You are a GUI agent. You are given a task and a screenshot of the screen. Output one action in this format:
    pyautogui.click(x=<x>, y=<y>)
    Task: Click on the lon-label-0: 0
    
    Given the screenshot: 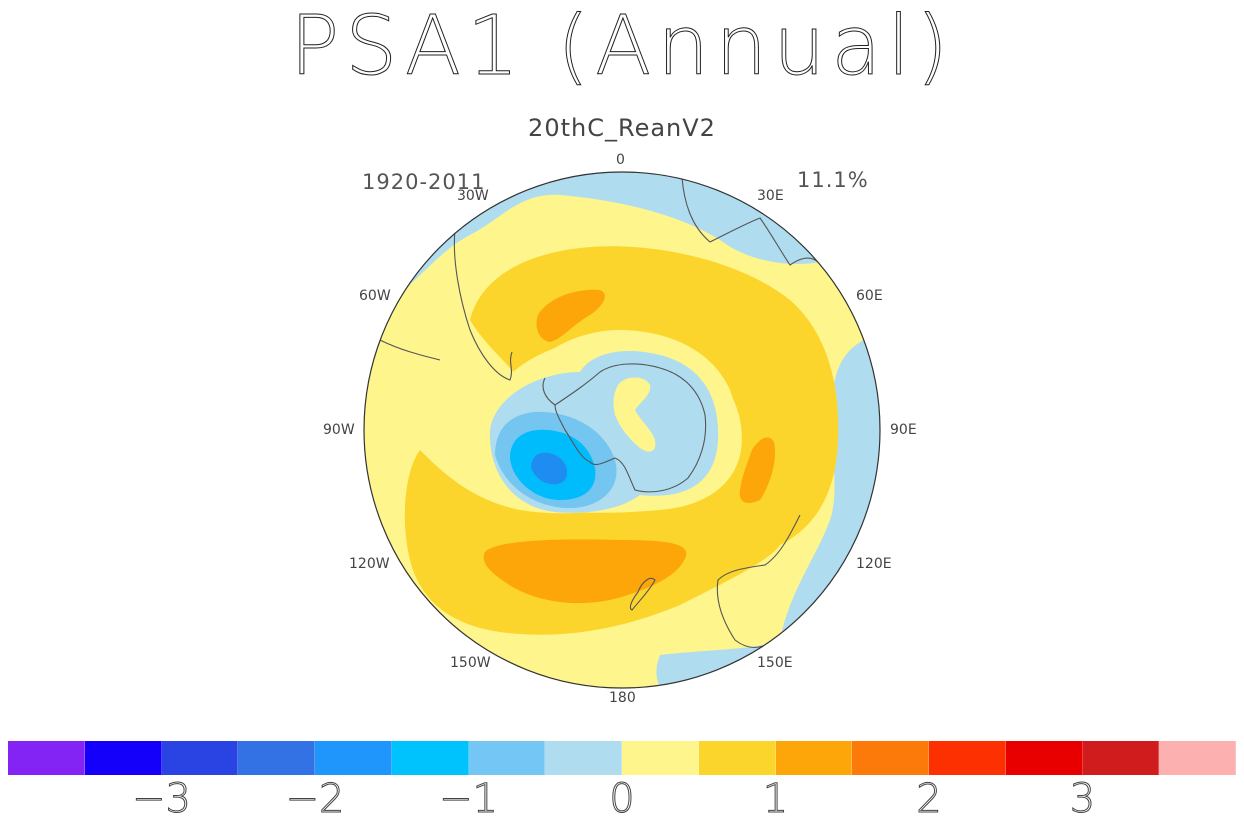 What is the action you would take?
    pyautogui.click(x=620, y=160)
    